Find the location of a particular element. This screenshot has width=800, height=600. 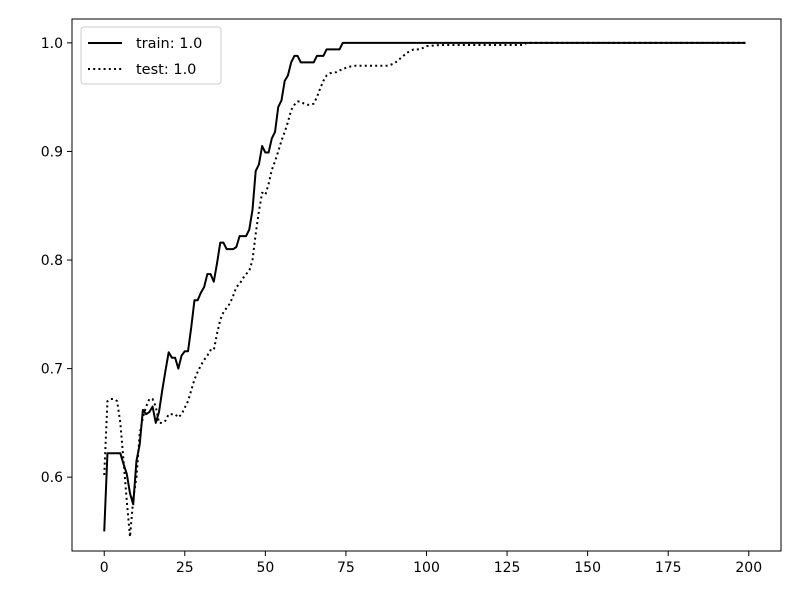

y-tick-label: 0.6 is located at coordinates (52, 478).